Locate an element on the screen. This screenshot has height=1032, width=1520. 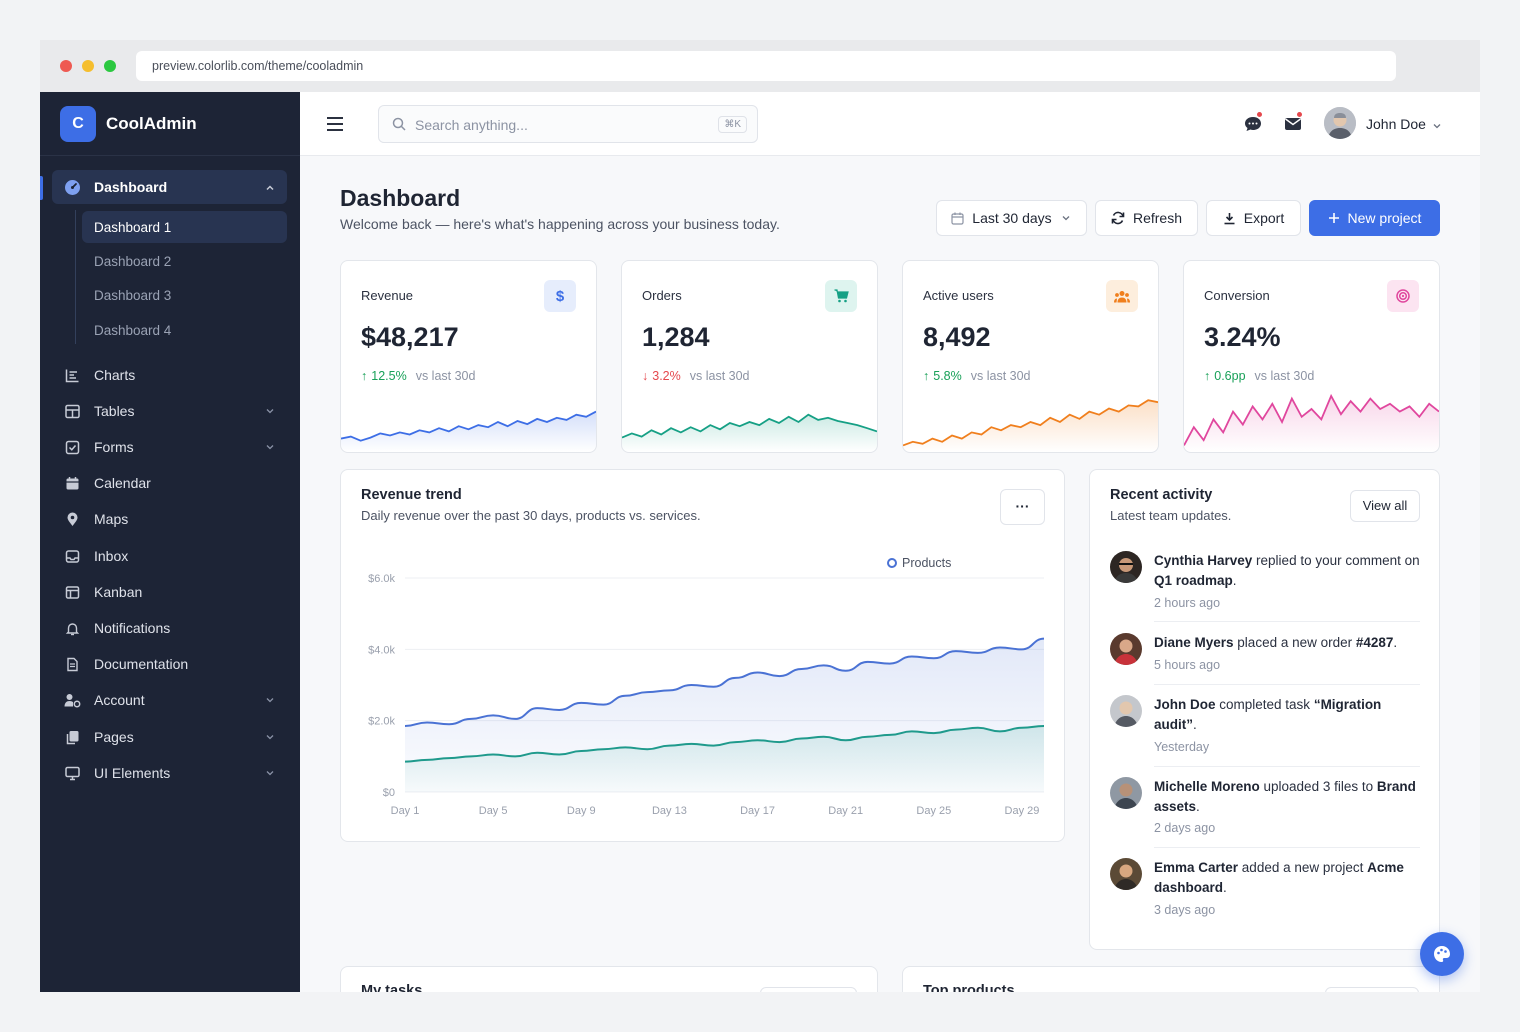
export-button: Export is located at coordinates (1253, 218).